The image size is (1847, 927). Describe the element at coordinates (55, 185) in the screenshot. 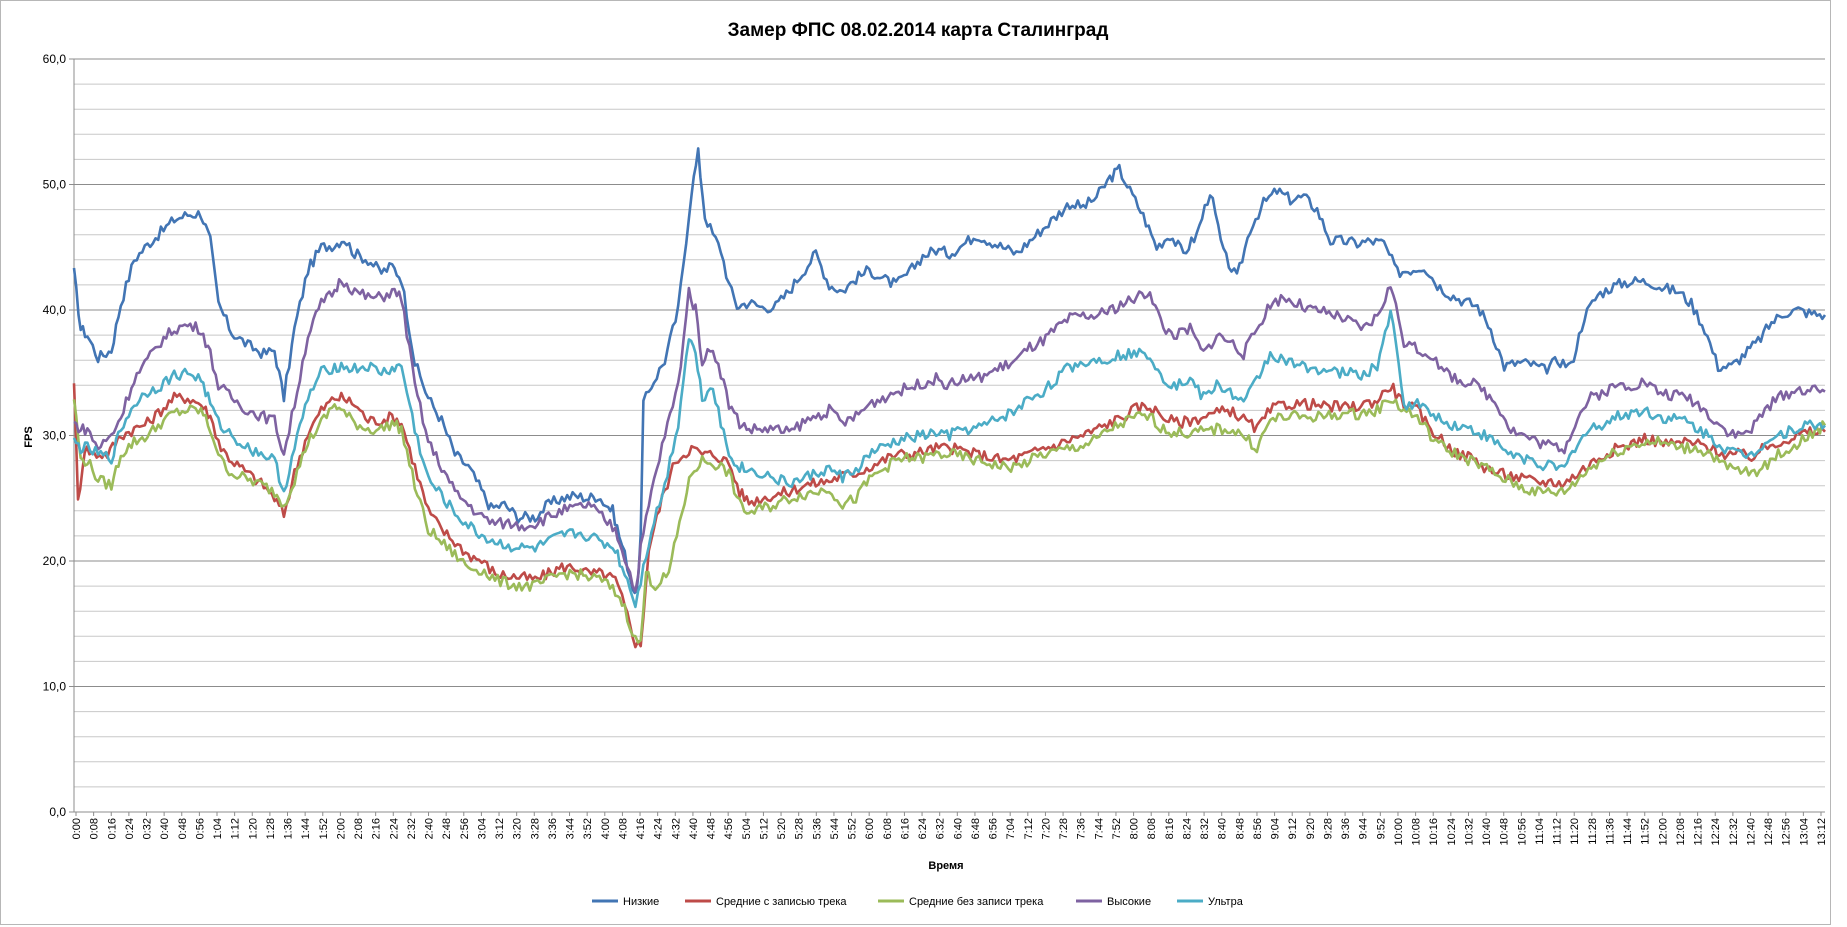

I see `y-tick-label: 50,0` at that location.